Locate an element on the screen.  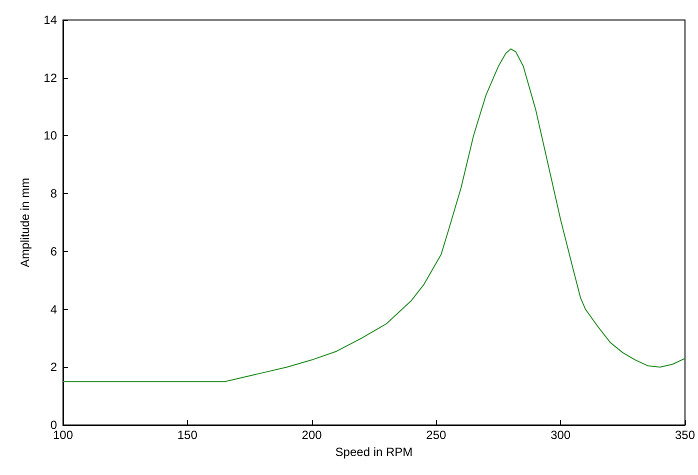
x-tick-label: 350 is located at coordinates (685, 435).